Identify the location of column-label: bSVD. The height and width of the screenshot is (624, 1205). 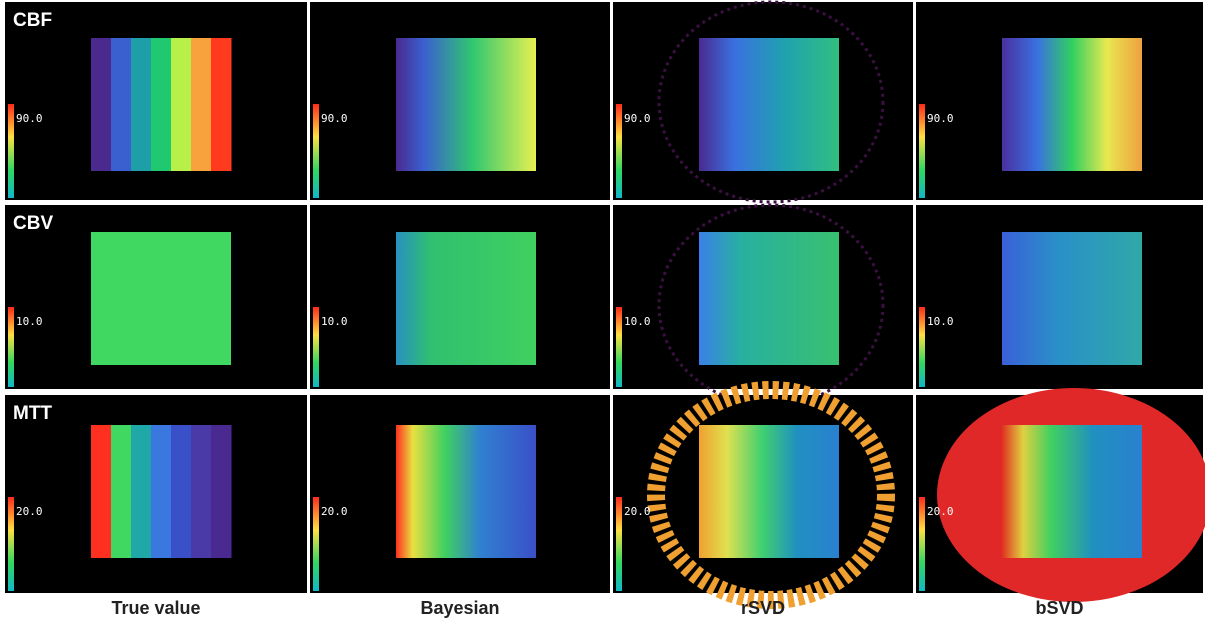
(1059, 608).